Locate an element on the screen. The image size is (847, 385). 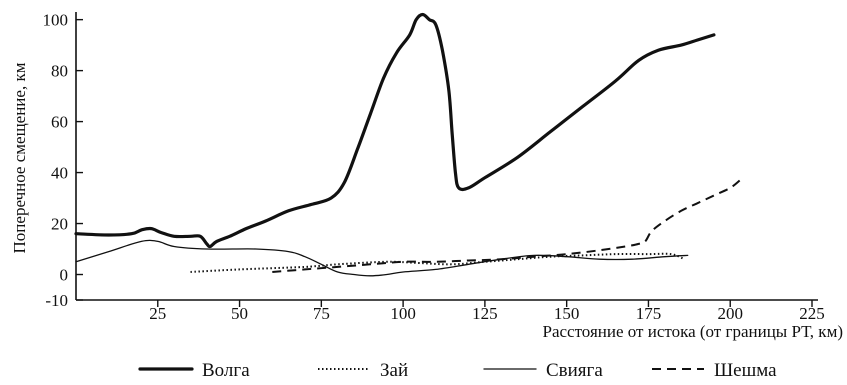
x-tick-label: 200 is located at coordinates (730, 313).